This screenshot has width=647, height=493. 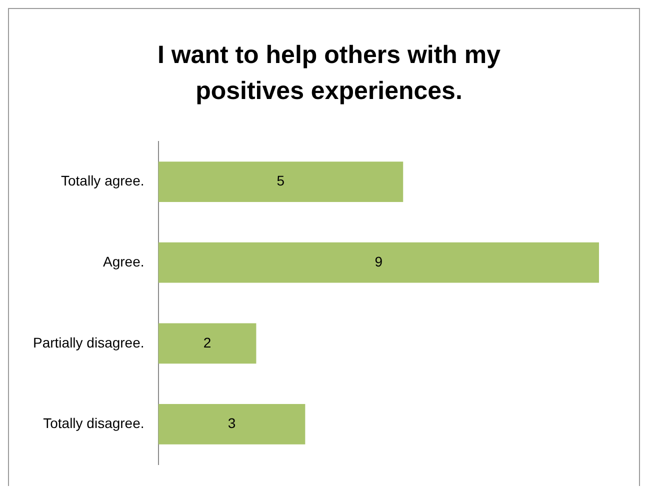 What do you see at coordinates (93, 423) in the screenshot?
I see `y-tick-label: Totally disagree.` at bounding box center [93, 423].